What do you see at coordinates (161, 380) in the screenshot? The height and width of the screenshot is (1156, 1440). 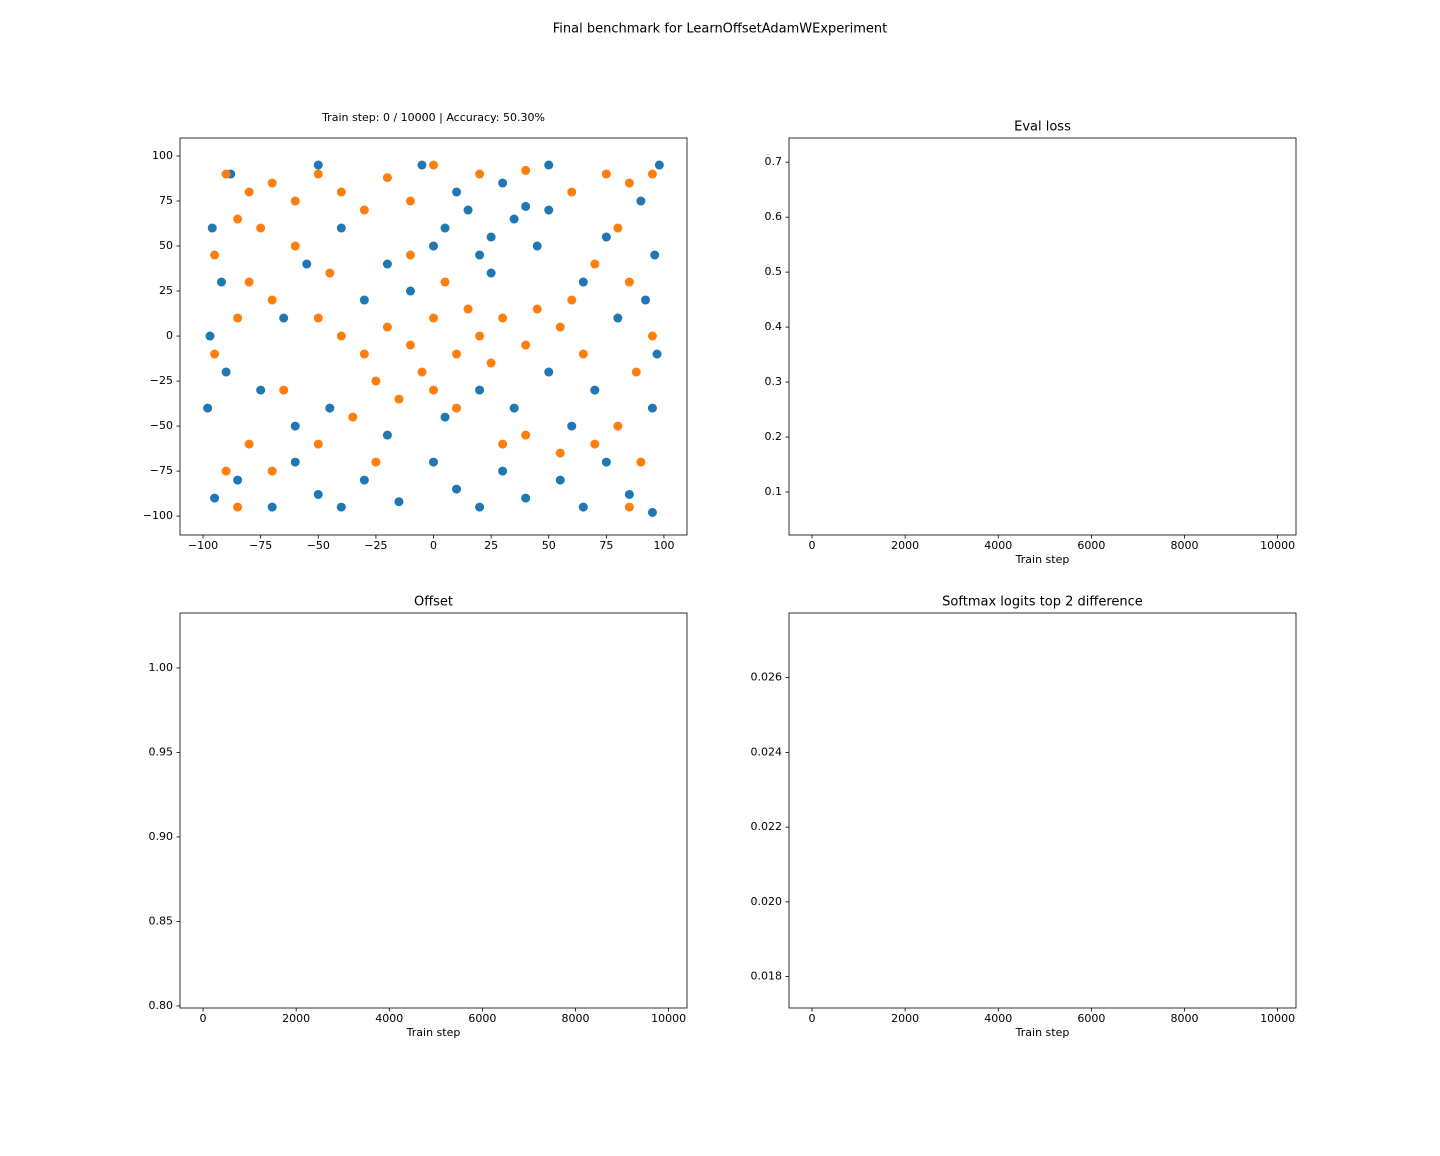 I see `y-tick-label: −25` at bounding box center [161, 380].